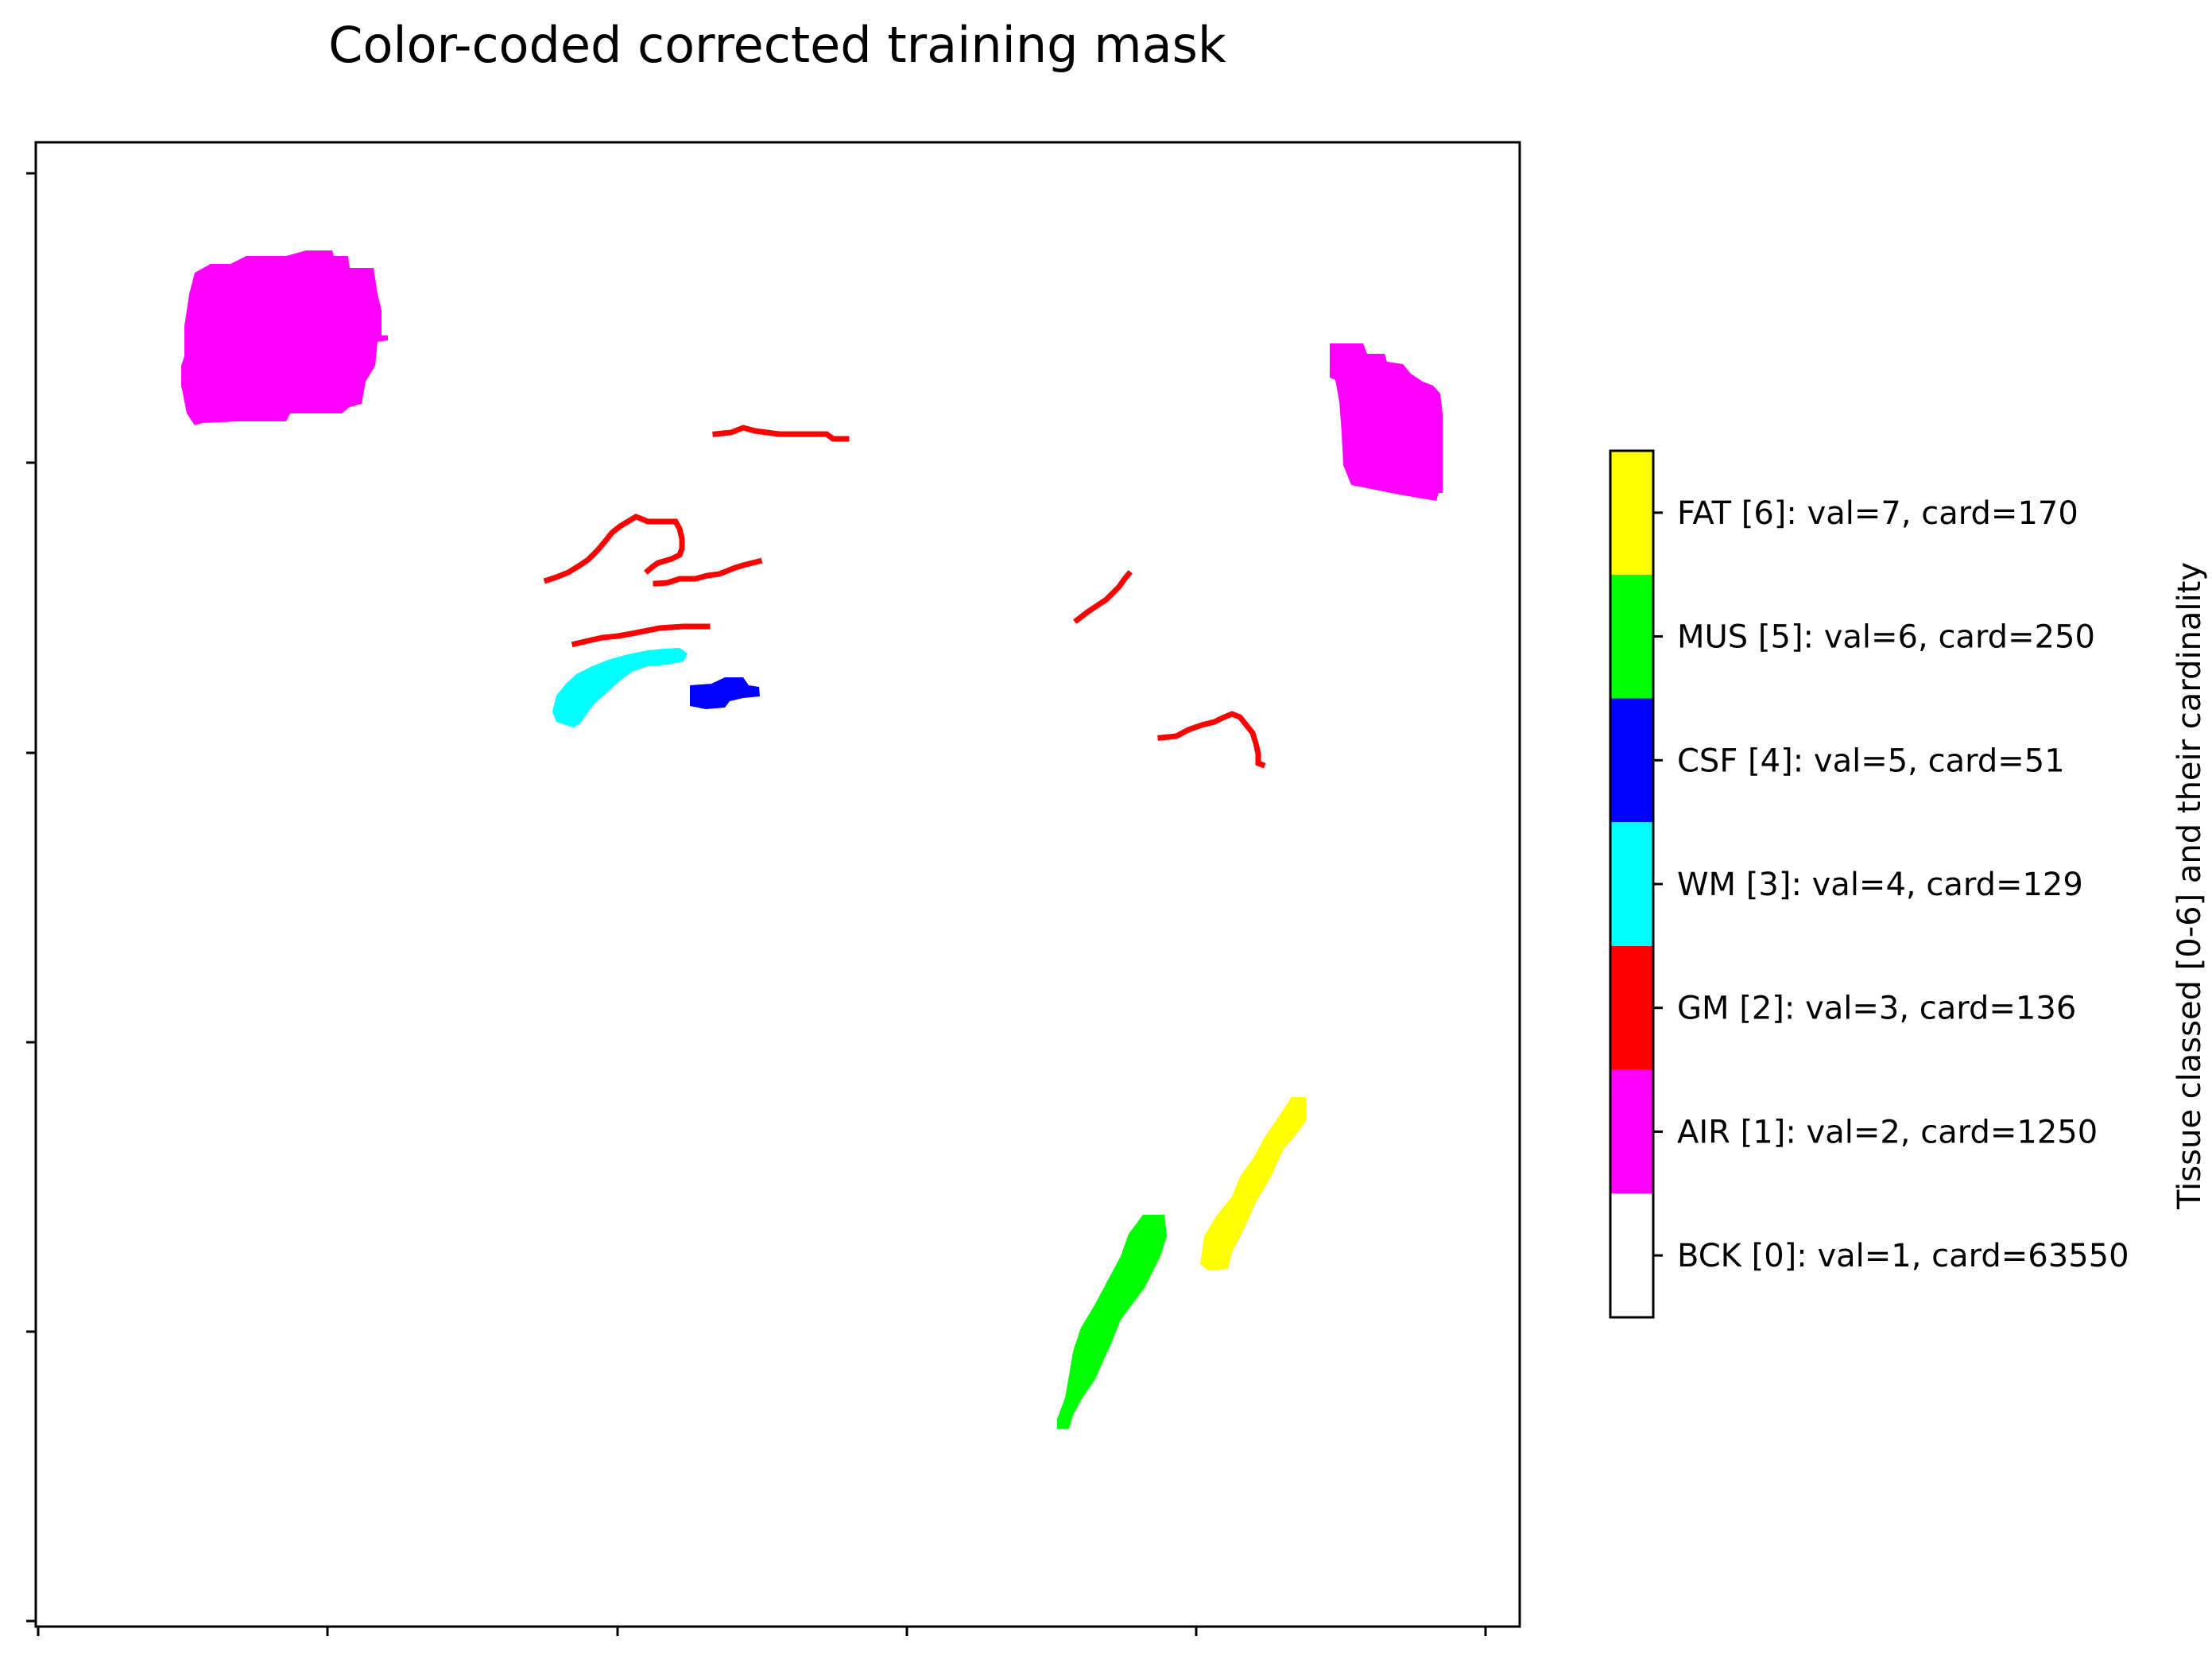  Describe the element at coordinates (1871, 761) in the screenshot. I see `colorbar-tick-label: CSF [4]: val=5, card=51` at that location.